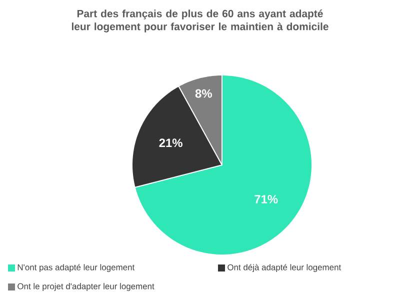 The height and width of the screenshot is (302, 400). Describe the element at coordinates (86, 287) in the screenshot. I see `legend-label: Ont le projet d'adapter leur logement` at that location.